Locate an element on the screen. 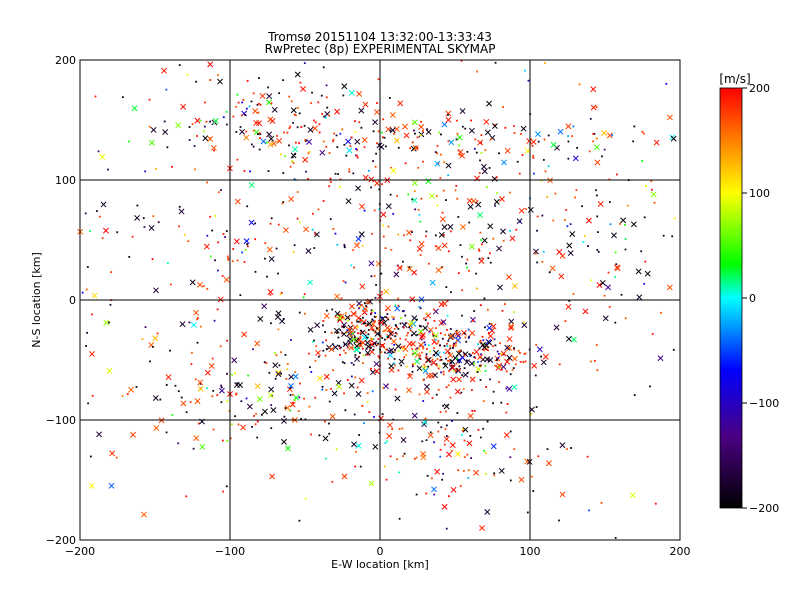  chart-title: Tromsø 20151104 13:32:00-13:33:43 is located at coordinates (379, 37).